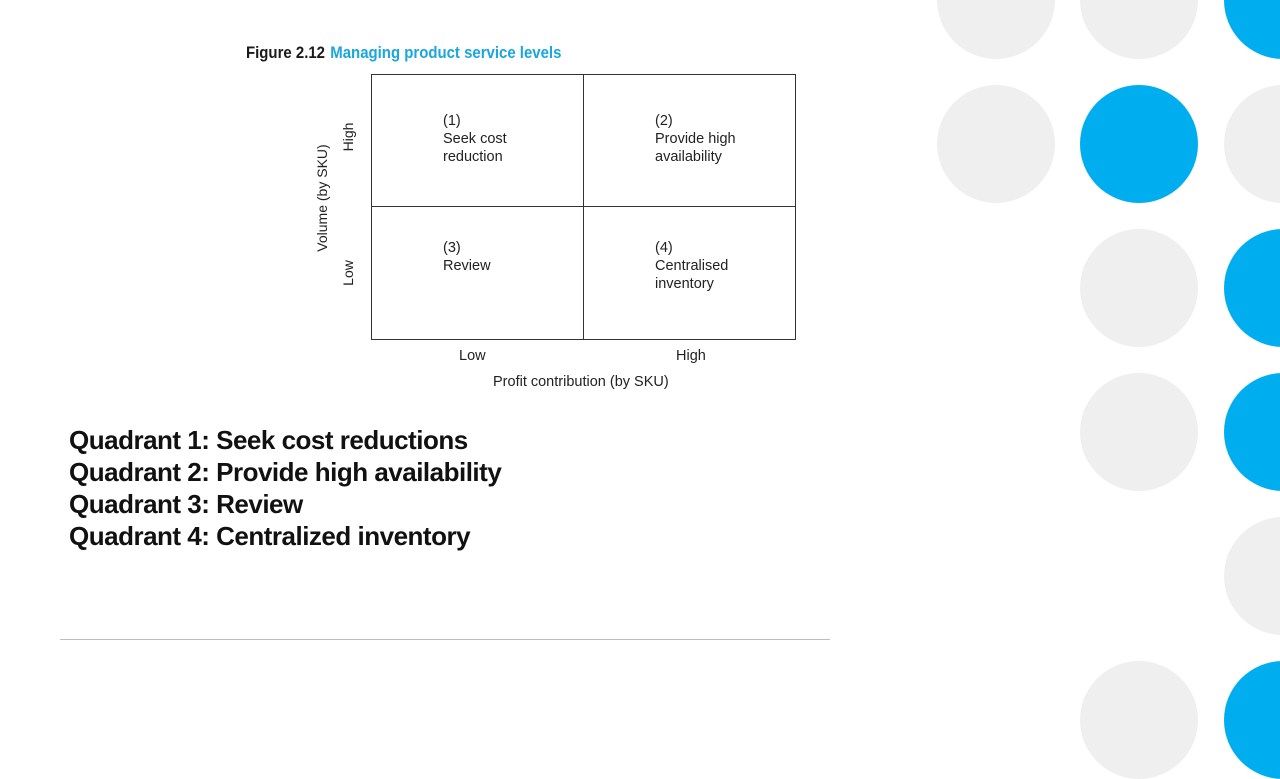 This screenshot has width=1280, height=779. What do you see at coordinates (581, 382) in the screenshot?
I see `x-axis-label: Profit contribution (by SKU)` at bounding box center [581, 382].